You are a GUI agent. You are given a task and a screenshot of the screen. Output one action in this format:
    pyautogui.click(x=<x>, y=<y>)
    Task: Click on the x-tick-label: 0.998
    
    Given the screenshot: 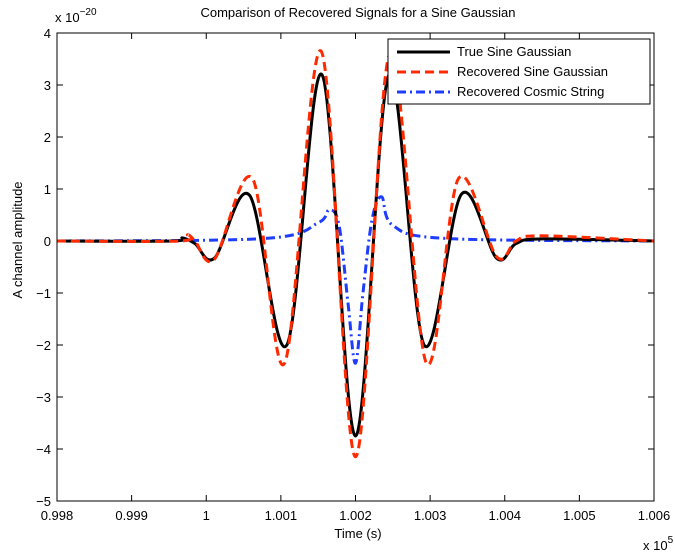 What is the action you would take?
    pyautogui.click(x=57, y=515)
    